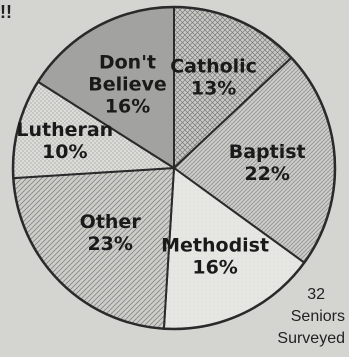 This screenshot has height=357, width=349. What do you see at coordinates (267, 152) in the screenshot?
I see `slice-name: Baptist` at bounding box center [267, 152].